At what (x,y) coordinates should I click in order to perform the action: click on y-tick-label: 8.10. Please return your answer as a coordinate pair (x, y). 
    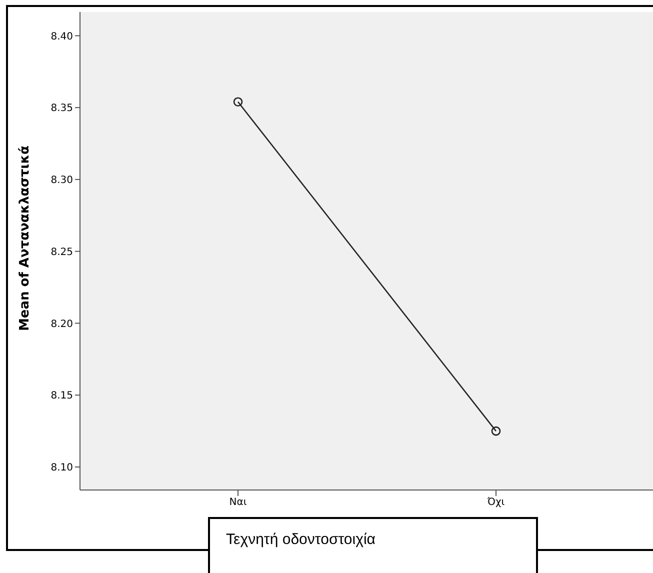
    Looking at the image, I should click on (61, 468).